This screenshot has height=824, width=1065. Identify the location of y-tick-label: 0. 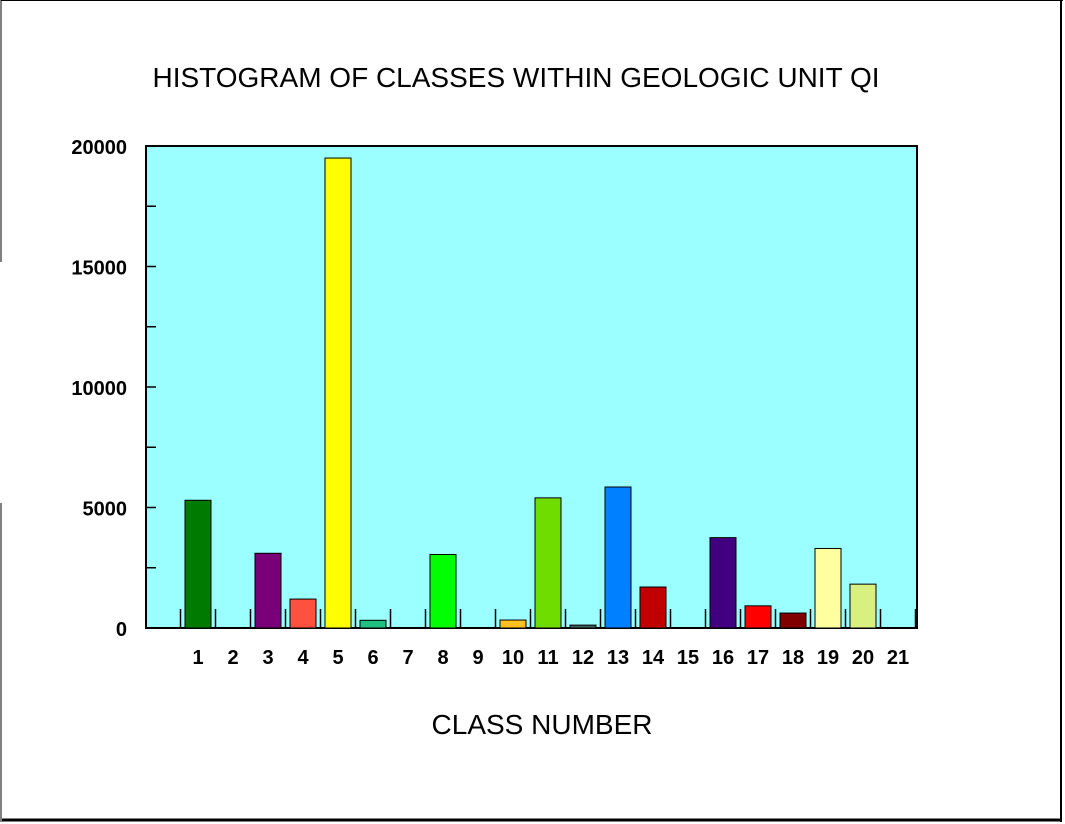
(121, 630).